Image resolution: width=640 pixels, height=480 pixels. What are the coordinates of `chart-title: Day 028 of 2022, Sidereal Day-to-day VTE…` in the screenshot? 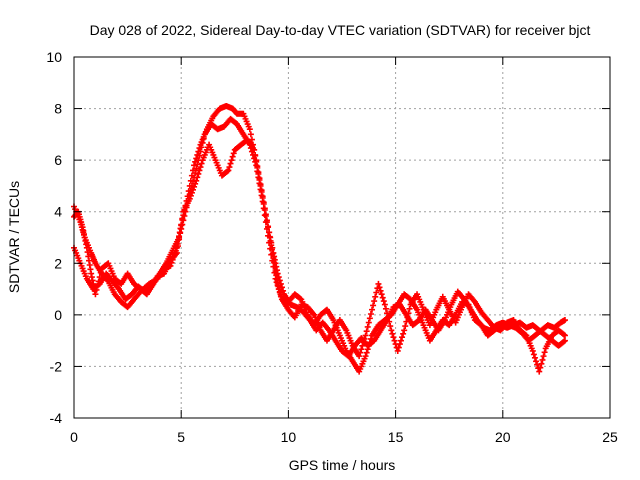 It's located at (340, 30).